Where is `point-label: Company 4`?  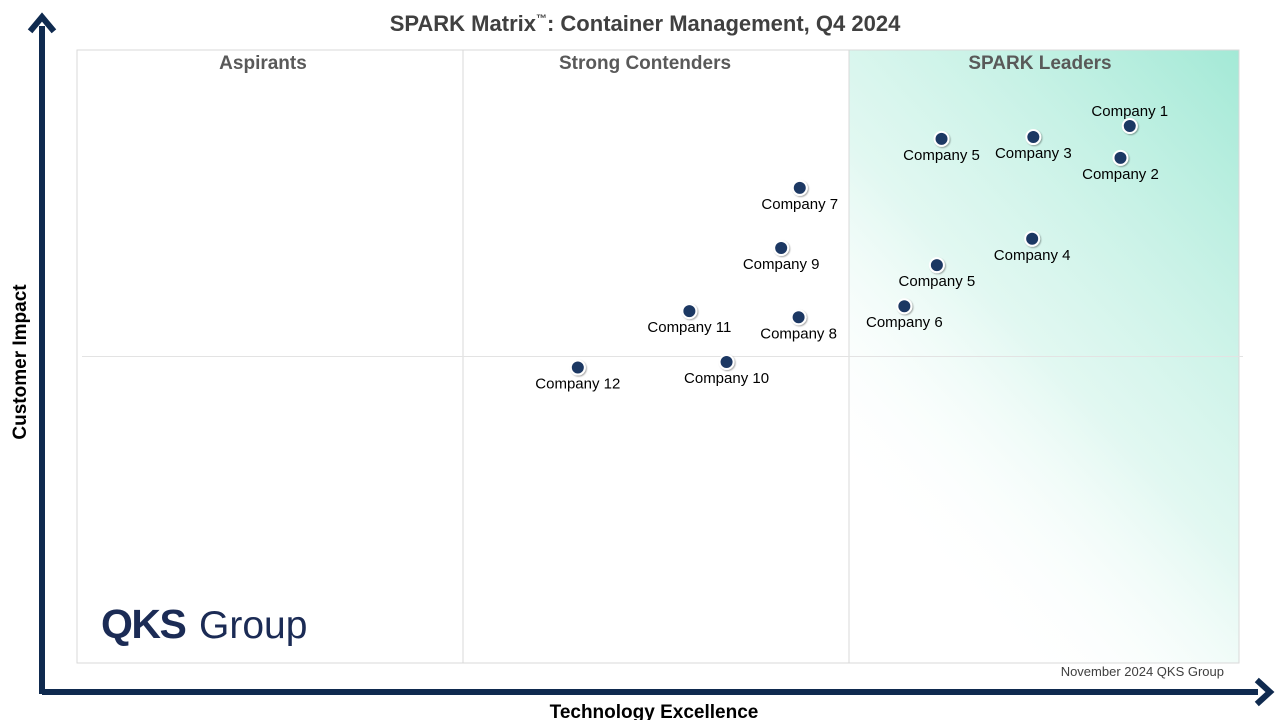 point-label: Company 4 is located at coordinates (1032, 255).